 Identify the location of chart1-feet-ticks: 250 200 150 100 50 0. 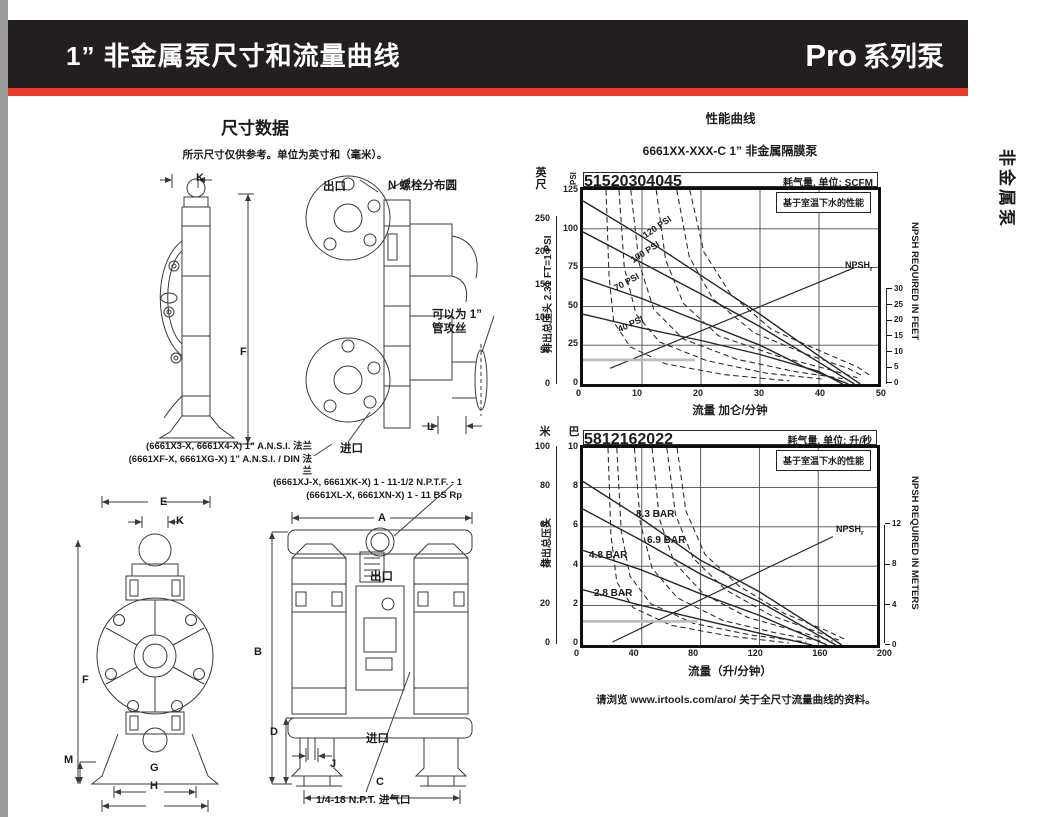
(539, 300).